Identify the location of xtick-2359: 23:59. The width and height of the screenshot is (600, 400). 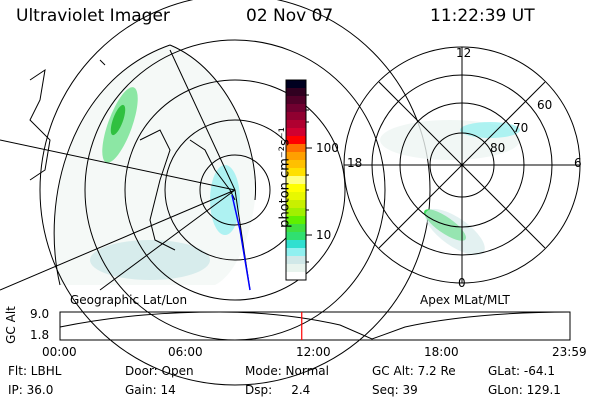
(569, 352).